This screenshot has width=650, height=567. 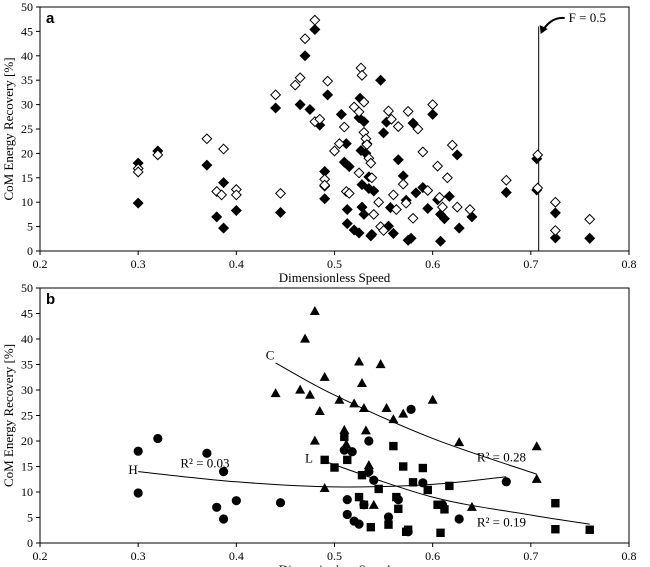 What do you see at coordinates (40, 556) in the screenshot?
I see `x-tick-label: 0.2` at bounding box center [40, 556].